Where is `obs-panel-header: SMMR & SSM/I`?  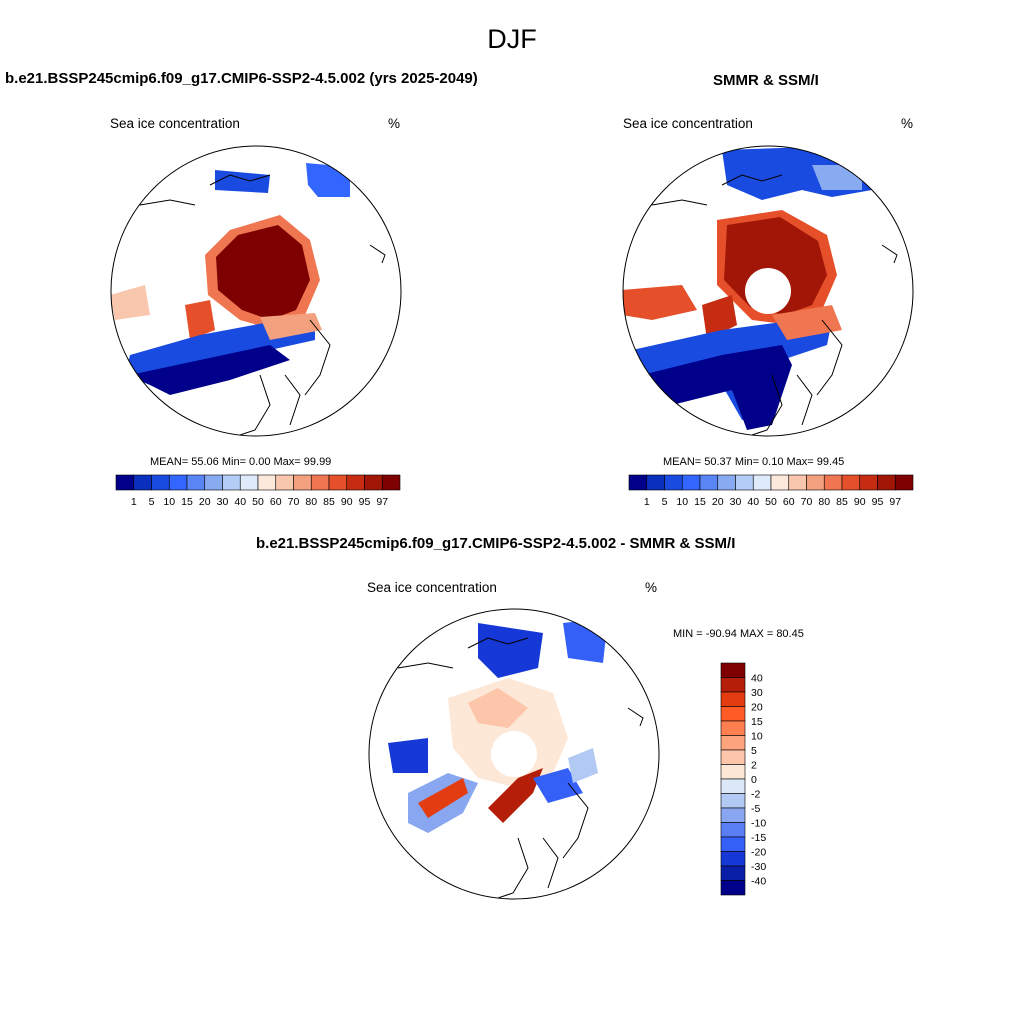
obs-panel-header: SMMR & SSM/I is located at coordinates (766, 80).